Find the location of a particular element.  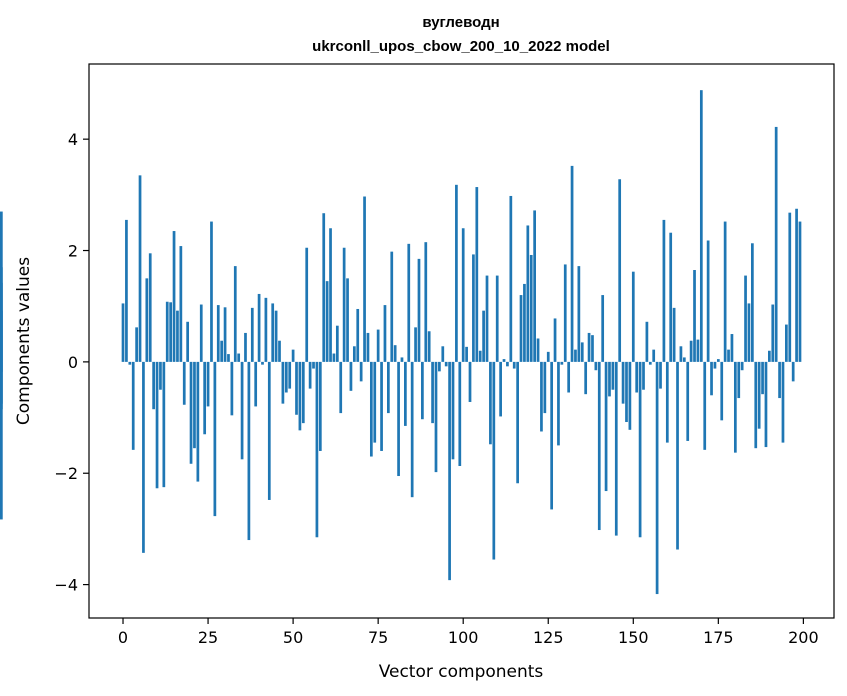

y-axis-label: Components values is located at coordinates (24, 341).